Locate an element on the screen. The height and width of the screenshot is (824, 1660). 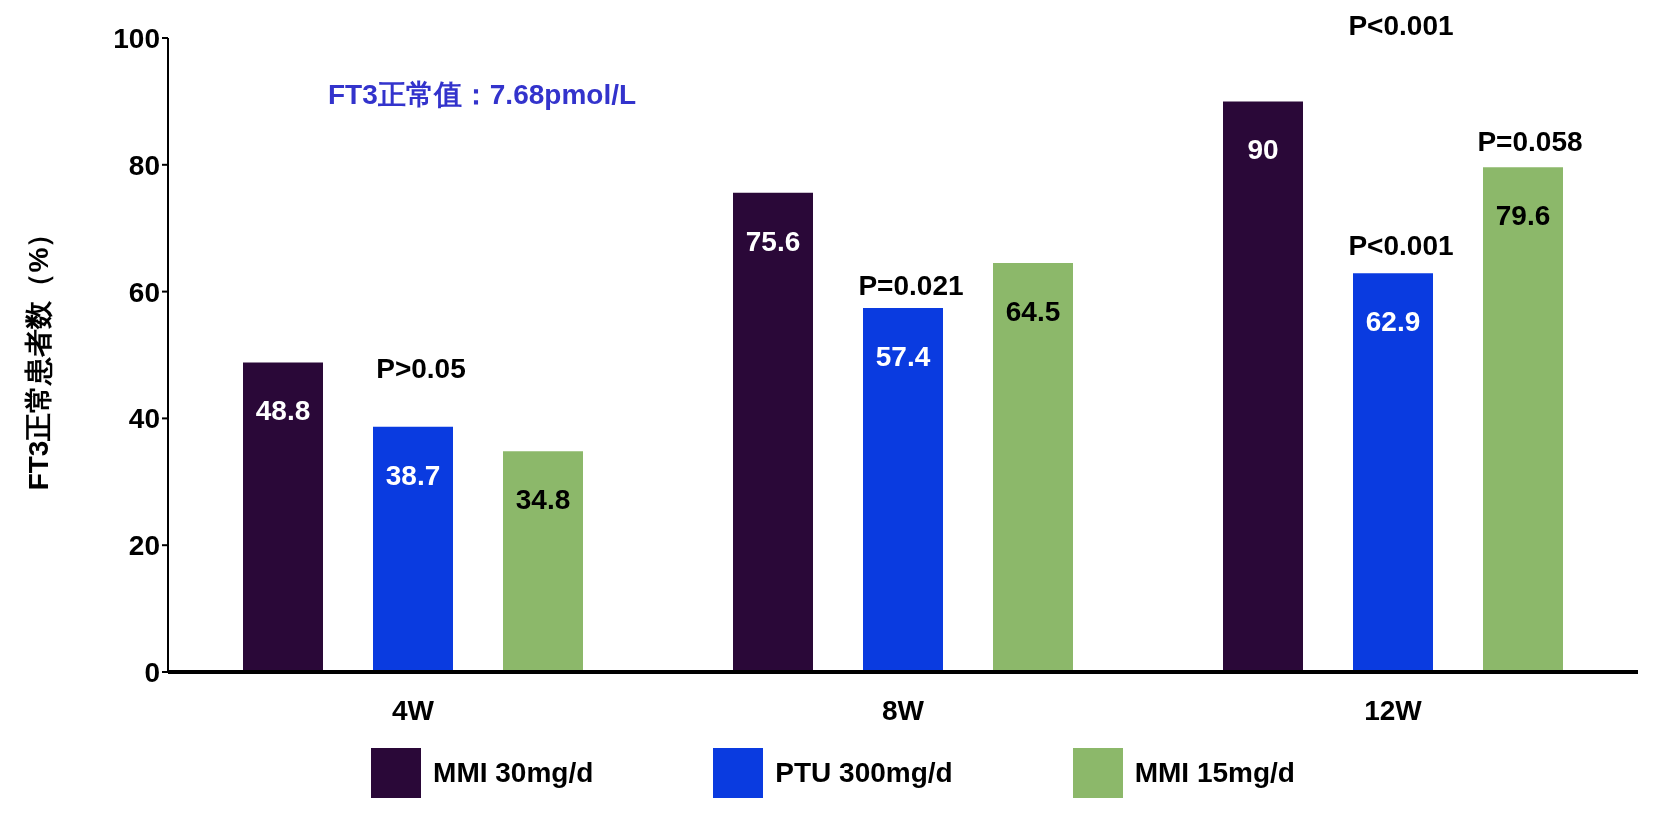
data-label: 75.6 is located at coordinates (773, 241).